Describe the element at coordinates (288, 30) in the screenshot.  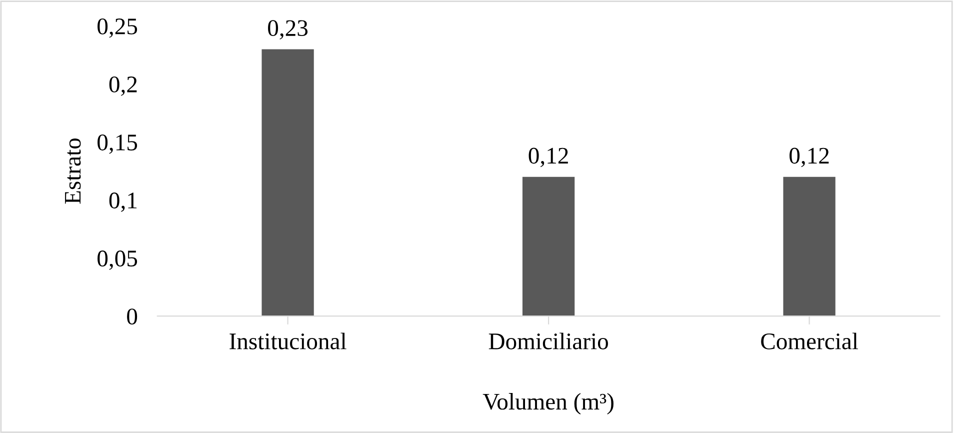
I see `data-label: 0,23` at that location.